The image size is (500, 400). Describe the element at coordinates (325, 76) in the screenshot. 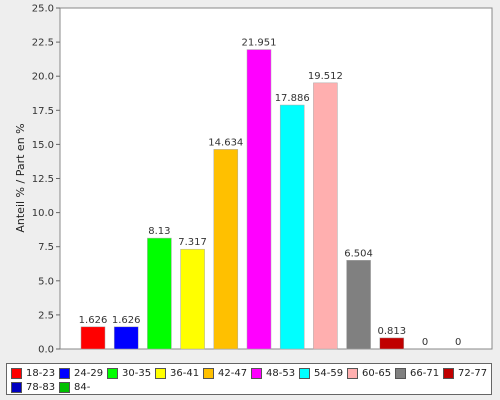

I see `data-label-60-65: 19.512` at that location.